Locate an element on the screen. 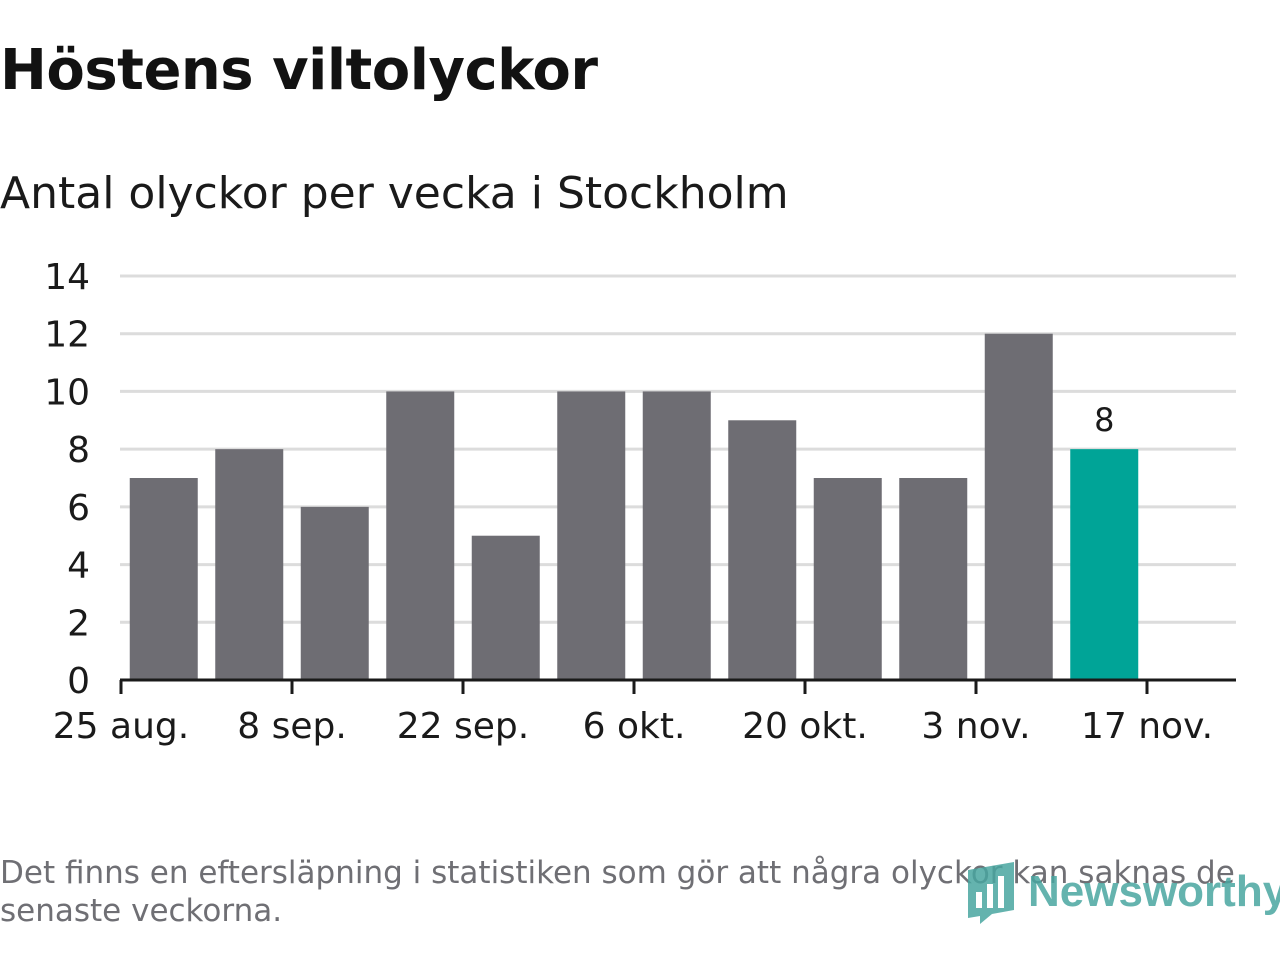 Image resolution: width=1280 pixels, height=960 pixels. y-tick-label: 12 is located at coordinates (67, 335).